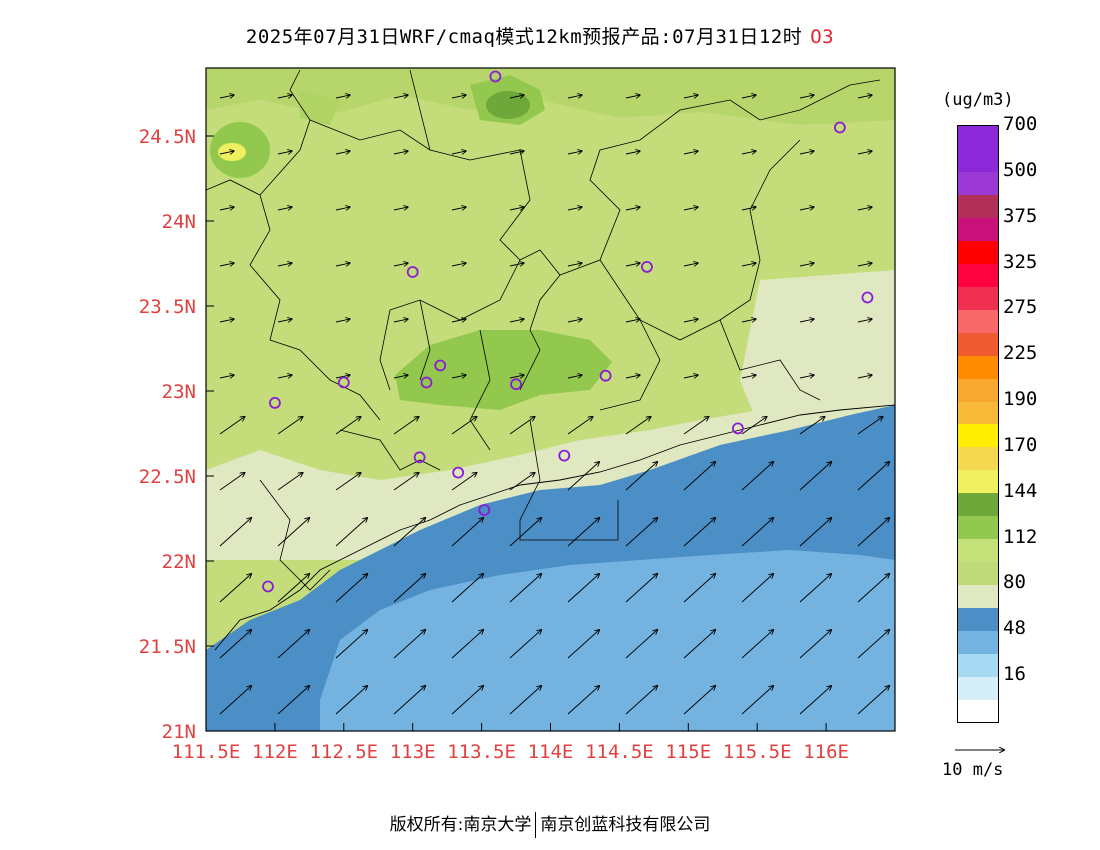 The width and height of the screenshot is (1100, 850). I want to click on lat-tick-label: 23.5N, so click(167, 307).